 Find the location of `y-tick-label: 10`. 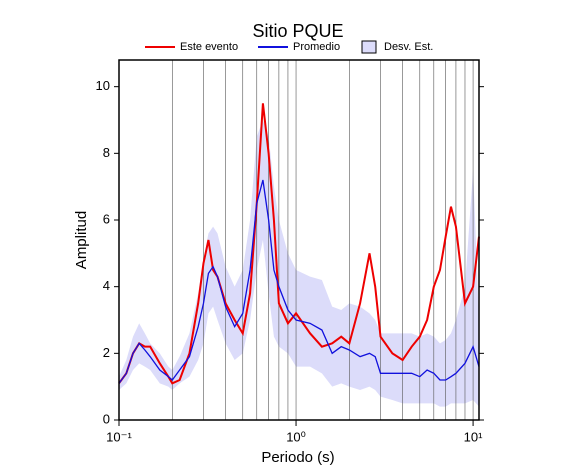

y-tick-label: 10 is located at coordinates (103, 85).